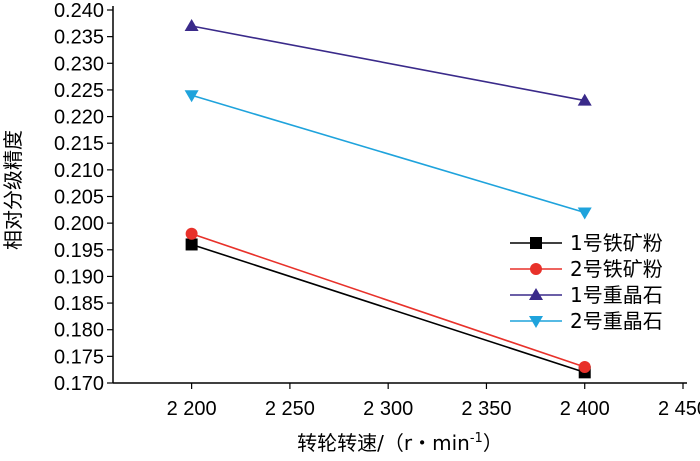 Image resolution: width=700 pixels, height=461 pixels. I want to click on x-tick-label: 2 250, so click(290, 409).